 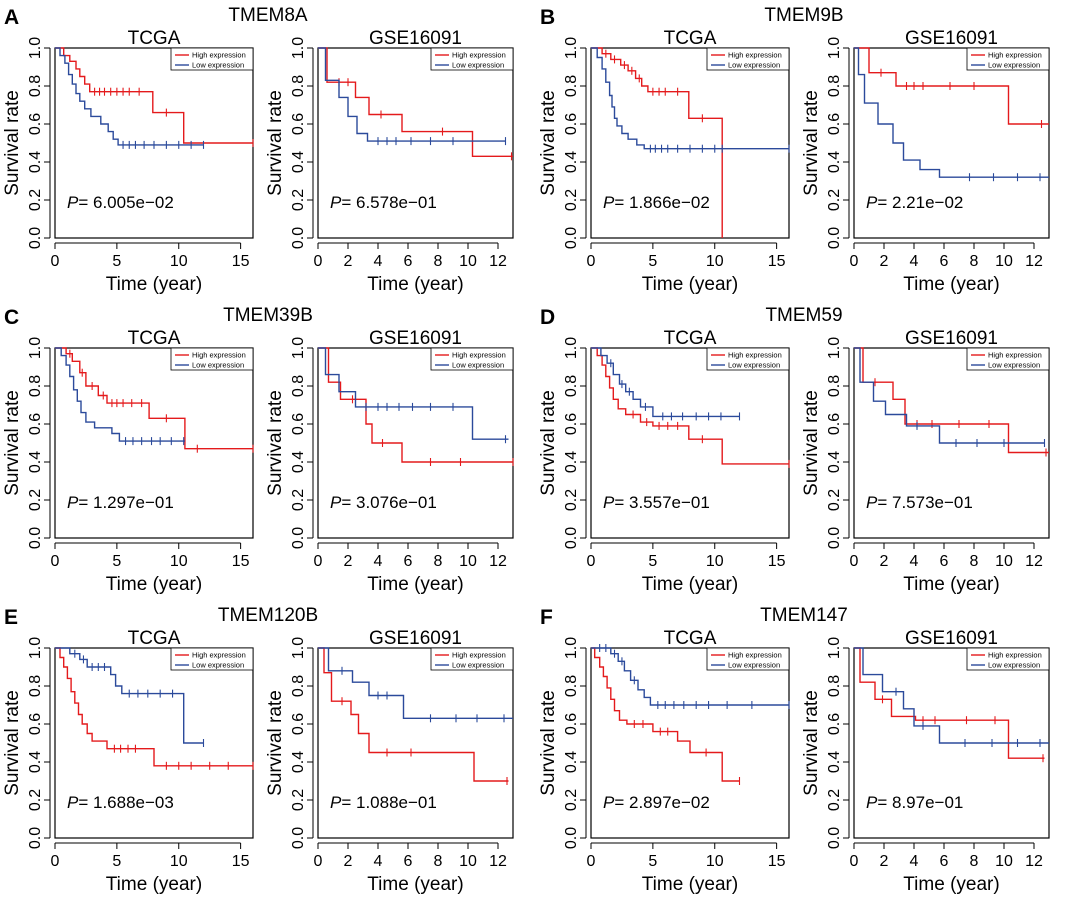 I want to click on p-value-number: = 6.578e−01, so click(x=388, y=202).